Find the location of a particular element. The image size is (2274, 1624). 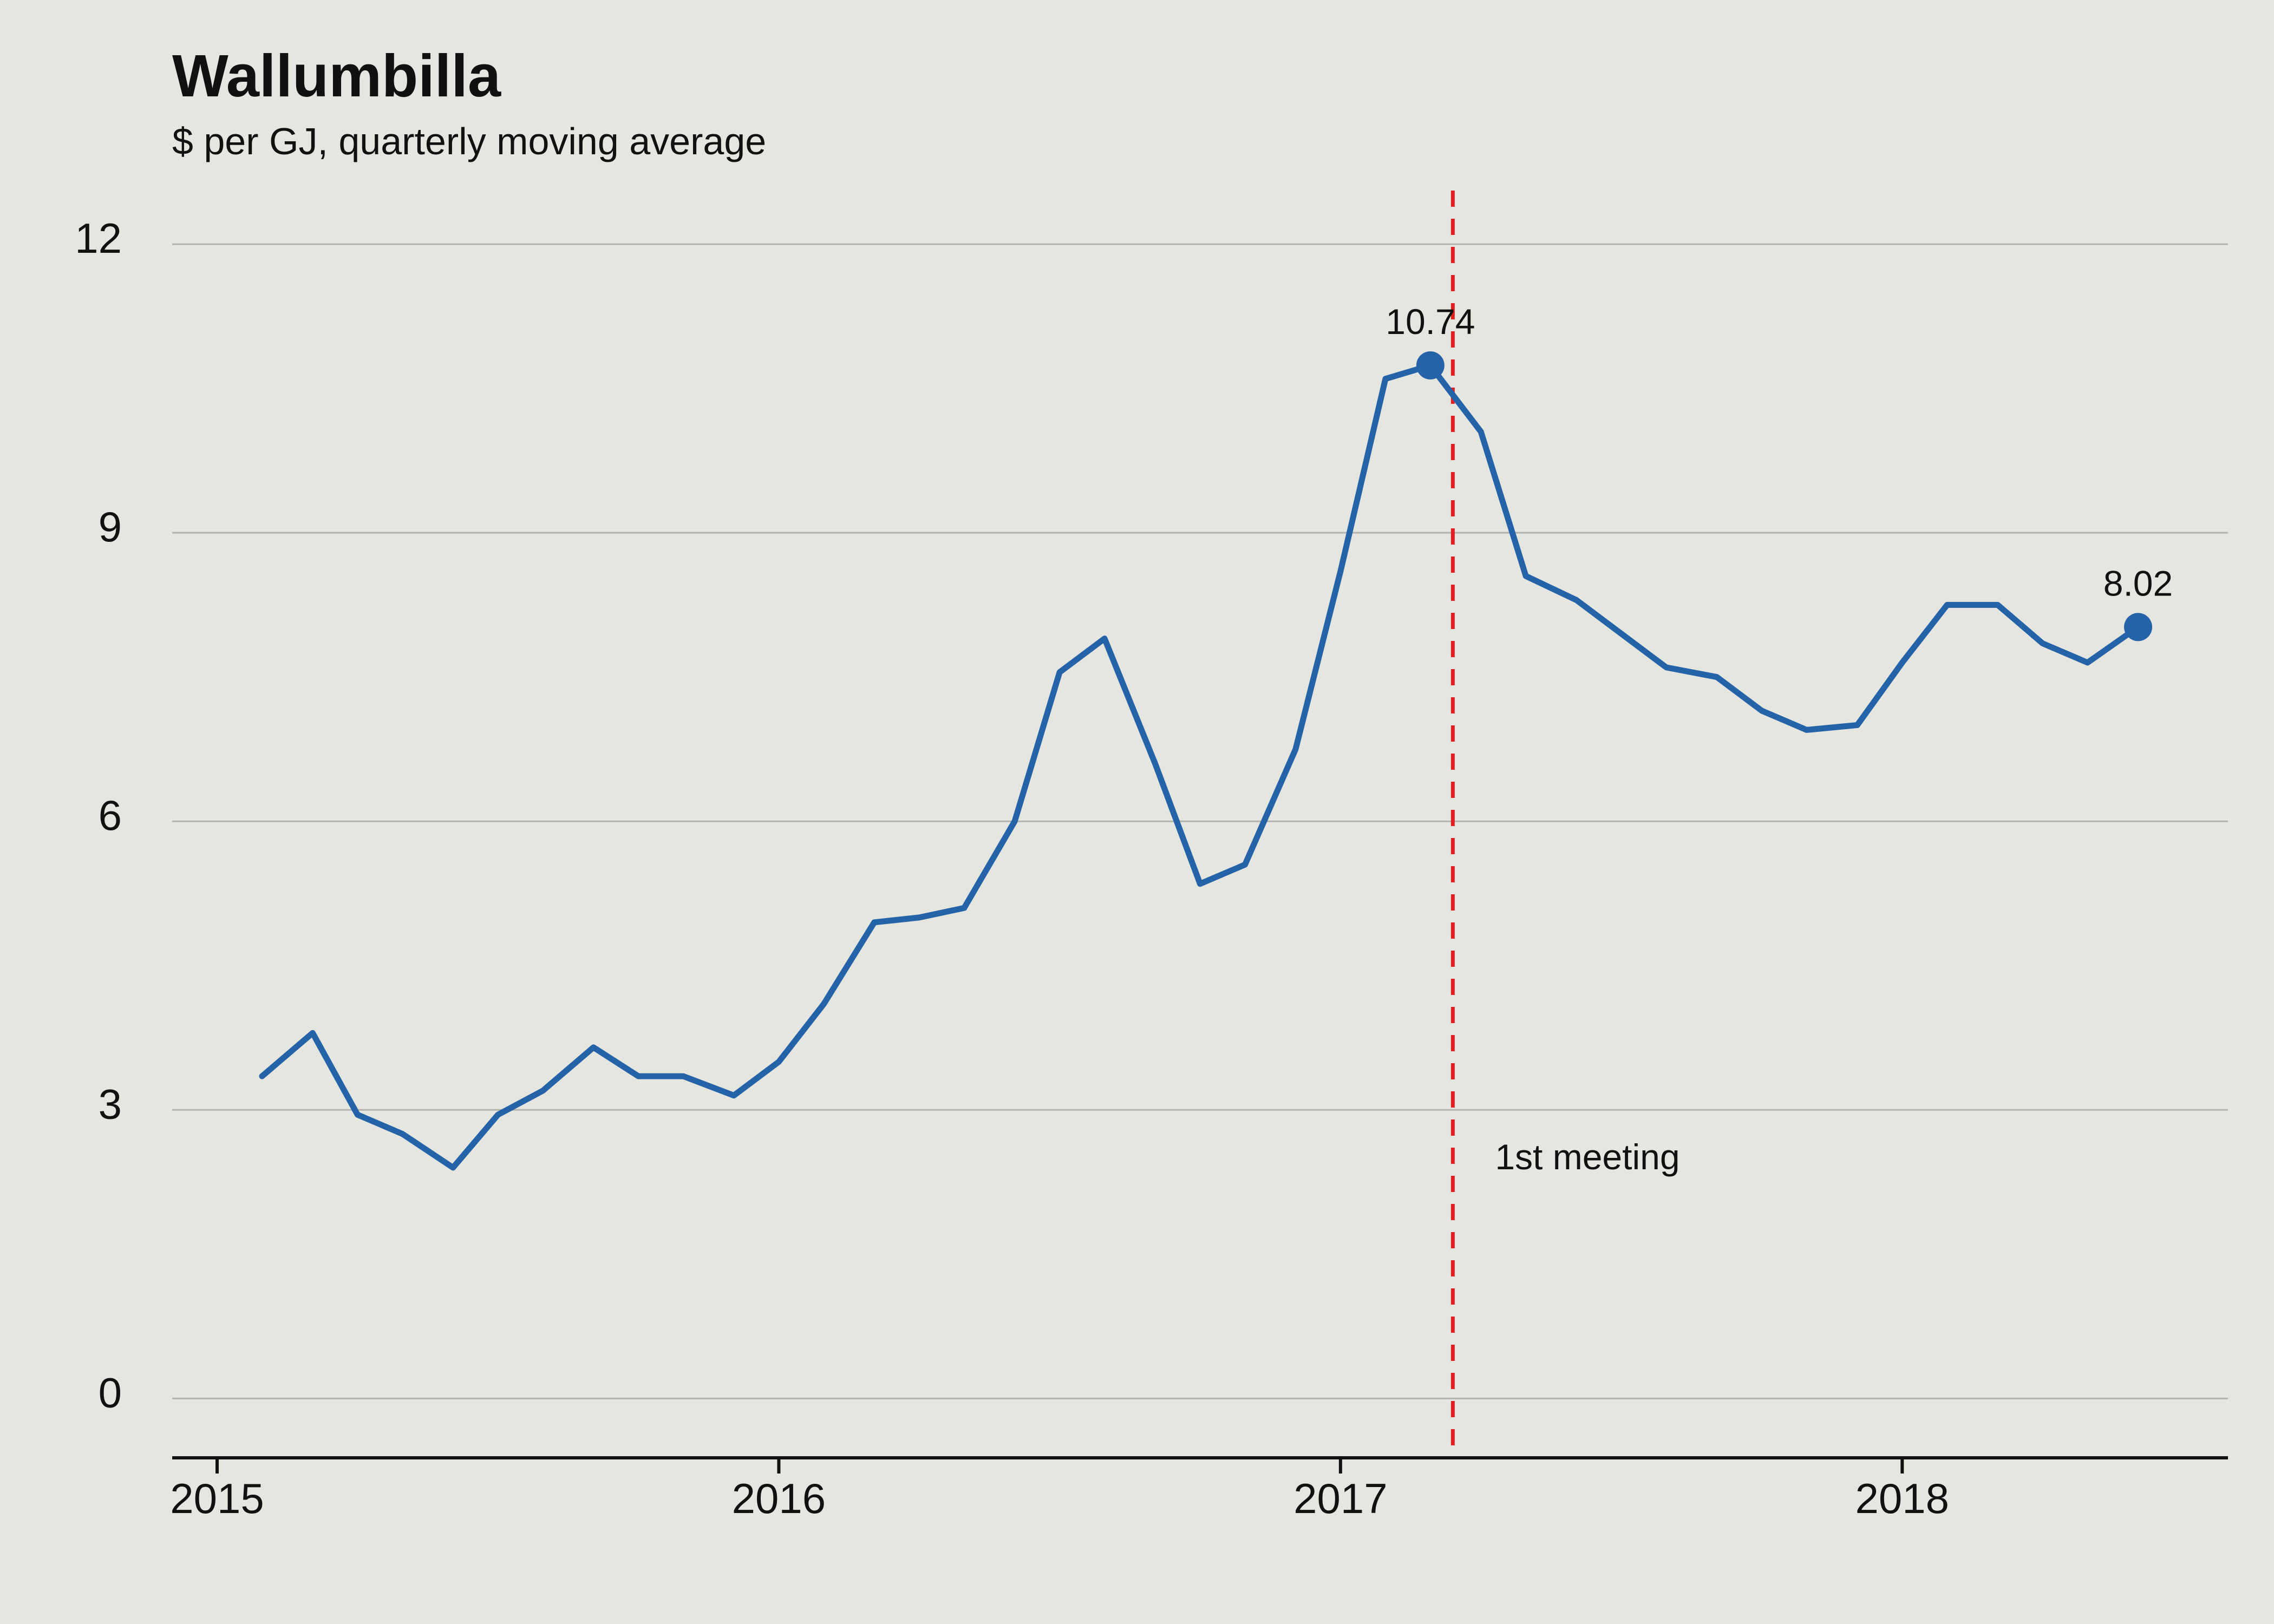

annotation-layer: 1st meeting is located at coordinates (1565, 824).